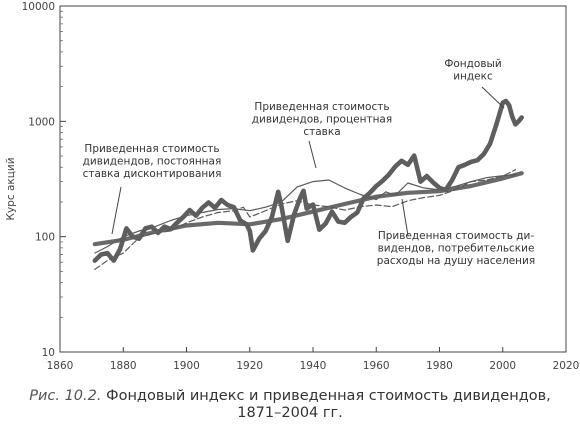  I want to click on annotation-pv-constant-rate: дивидендов, постоянная, so click(152, 162).